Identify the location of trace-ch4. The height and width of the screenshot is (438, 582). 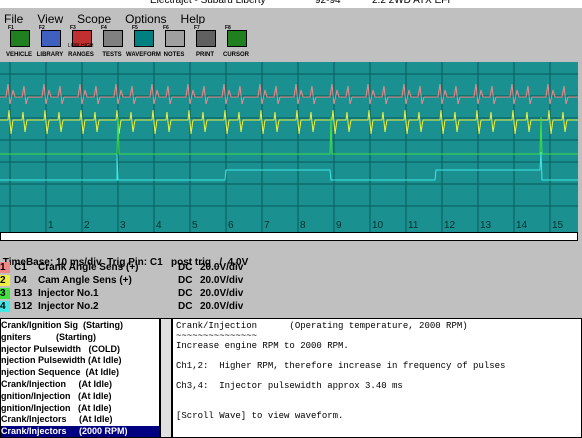
(289, 166).